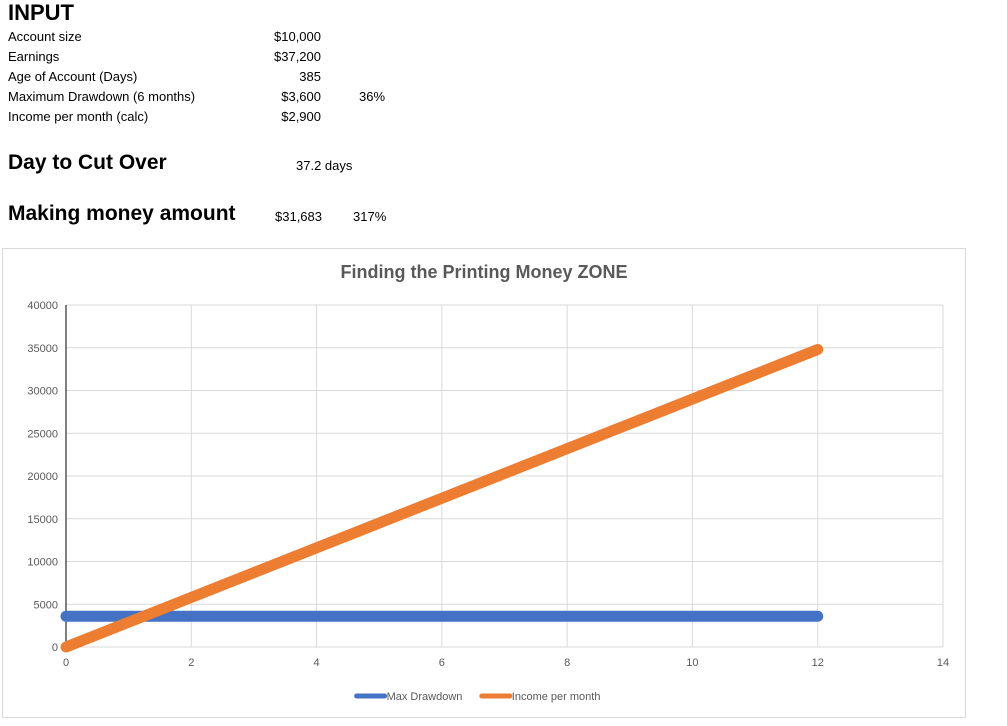 The image size is (1007, 726). I want to click on x-tick-label: 10, so click(692, 663).